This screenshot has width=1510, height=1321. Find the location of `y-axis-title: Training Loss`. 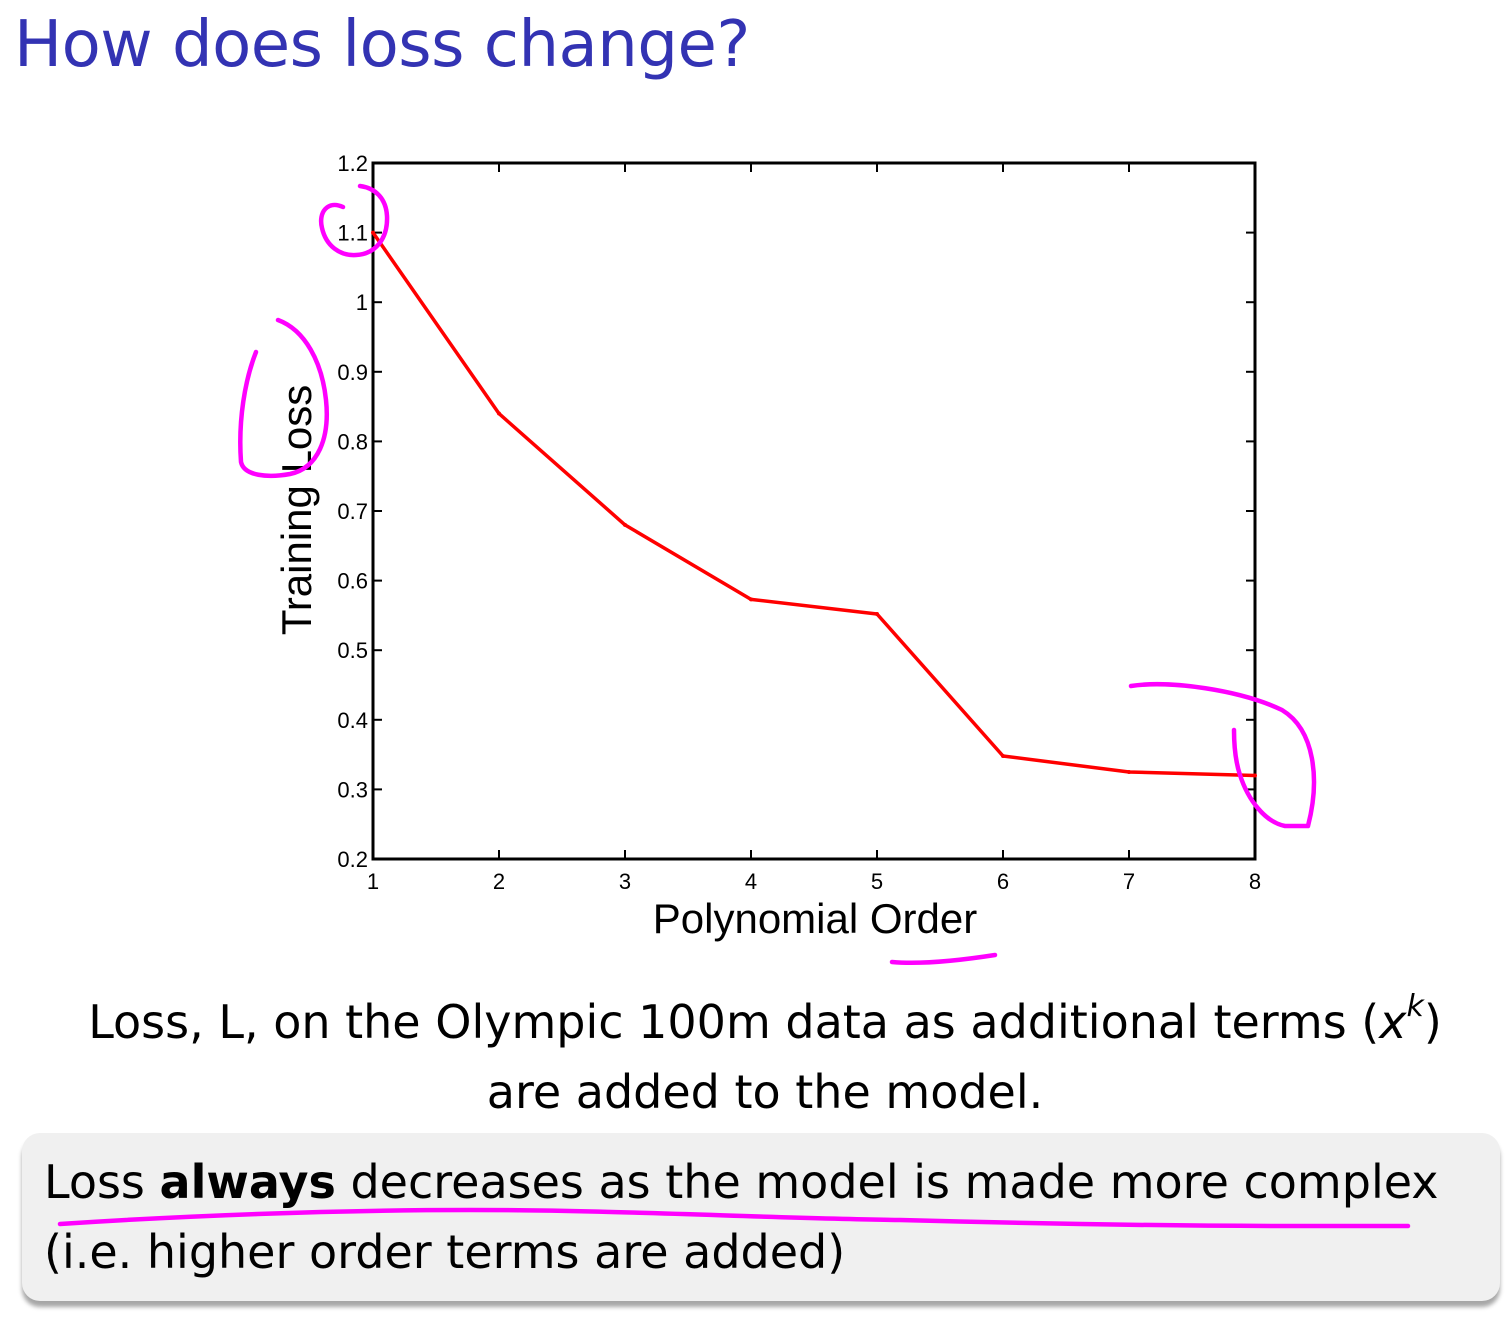

y-axis-title: Training Loss is located at coordinates (296, 510).